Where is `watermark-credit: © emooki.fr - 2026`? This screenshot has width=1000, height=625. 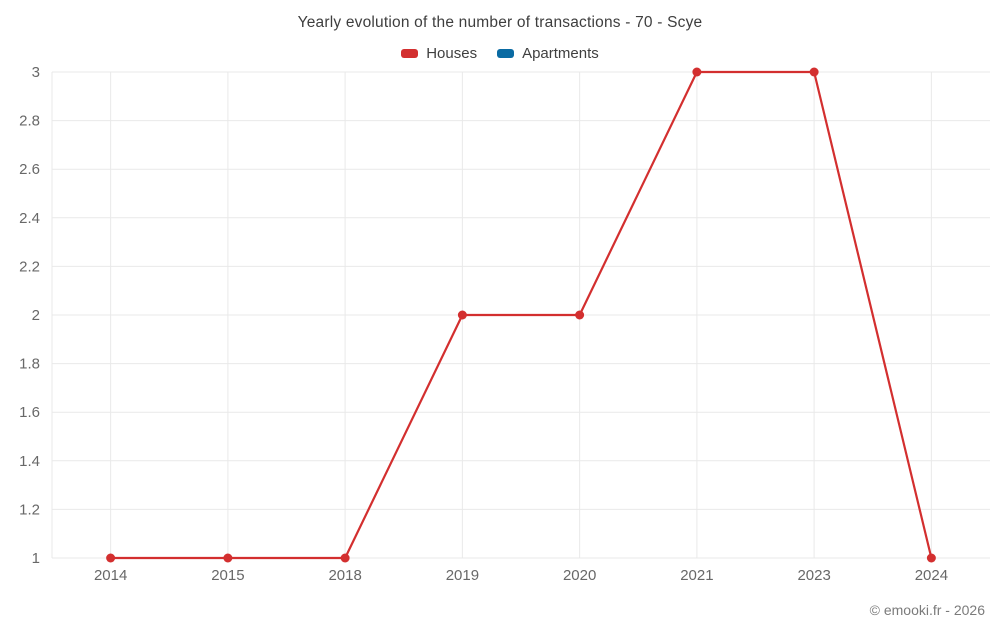 watermark-credit: © emooki.fr - 2026 is located at coordinates (927, 610).